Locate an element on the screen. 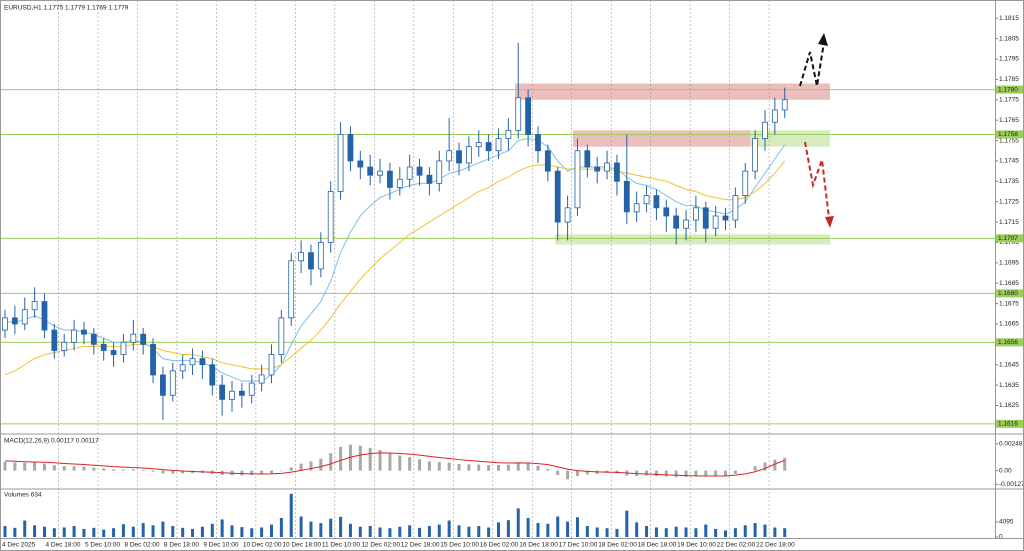  y-tick-label: 1.1805 is located at coordinates (1009, 38).